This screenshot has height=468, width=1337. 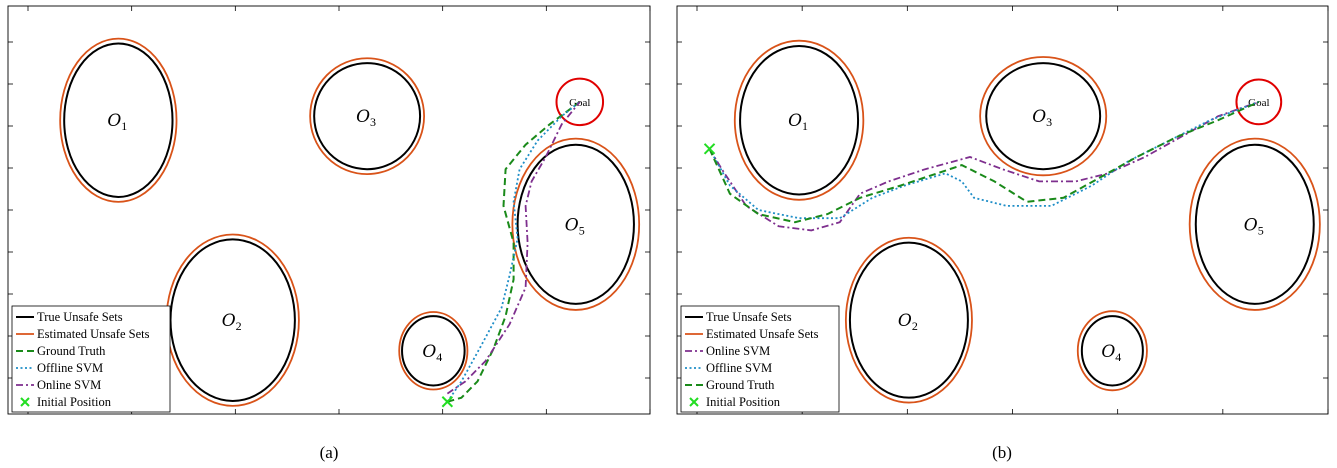 What do you see at coordinates (1002, 452) in the screenshot?
I see `panel-caption: (b)` at bounding box center [1002, 452].